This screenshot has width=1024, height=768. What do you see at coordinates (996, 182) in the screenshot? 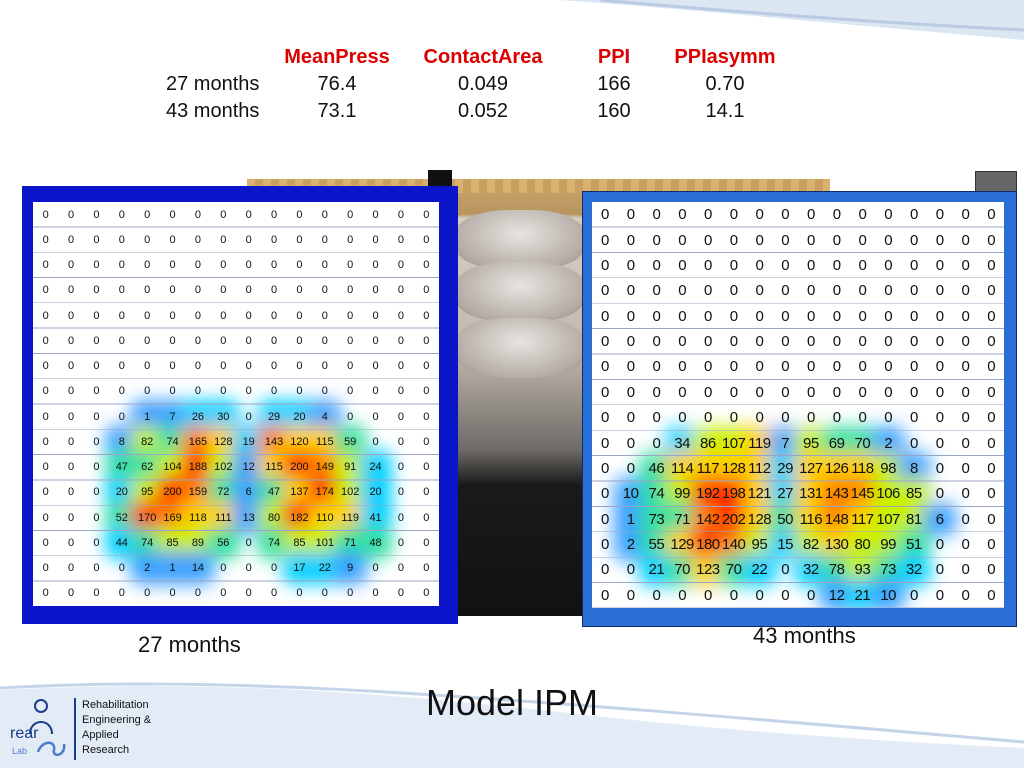
I see `frame-tab` at bounding box center [996, 182].